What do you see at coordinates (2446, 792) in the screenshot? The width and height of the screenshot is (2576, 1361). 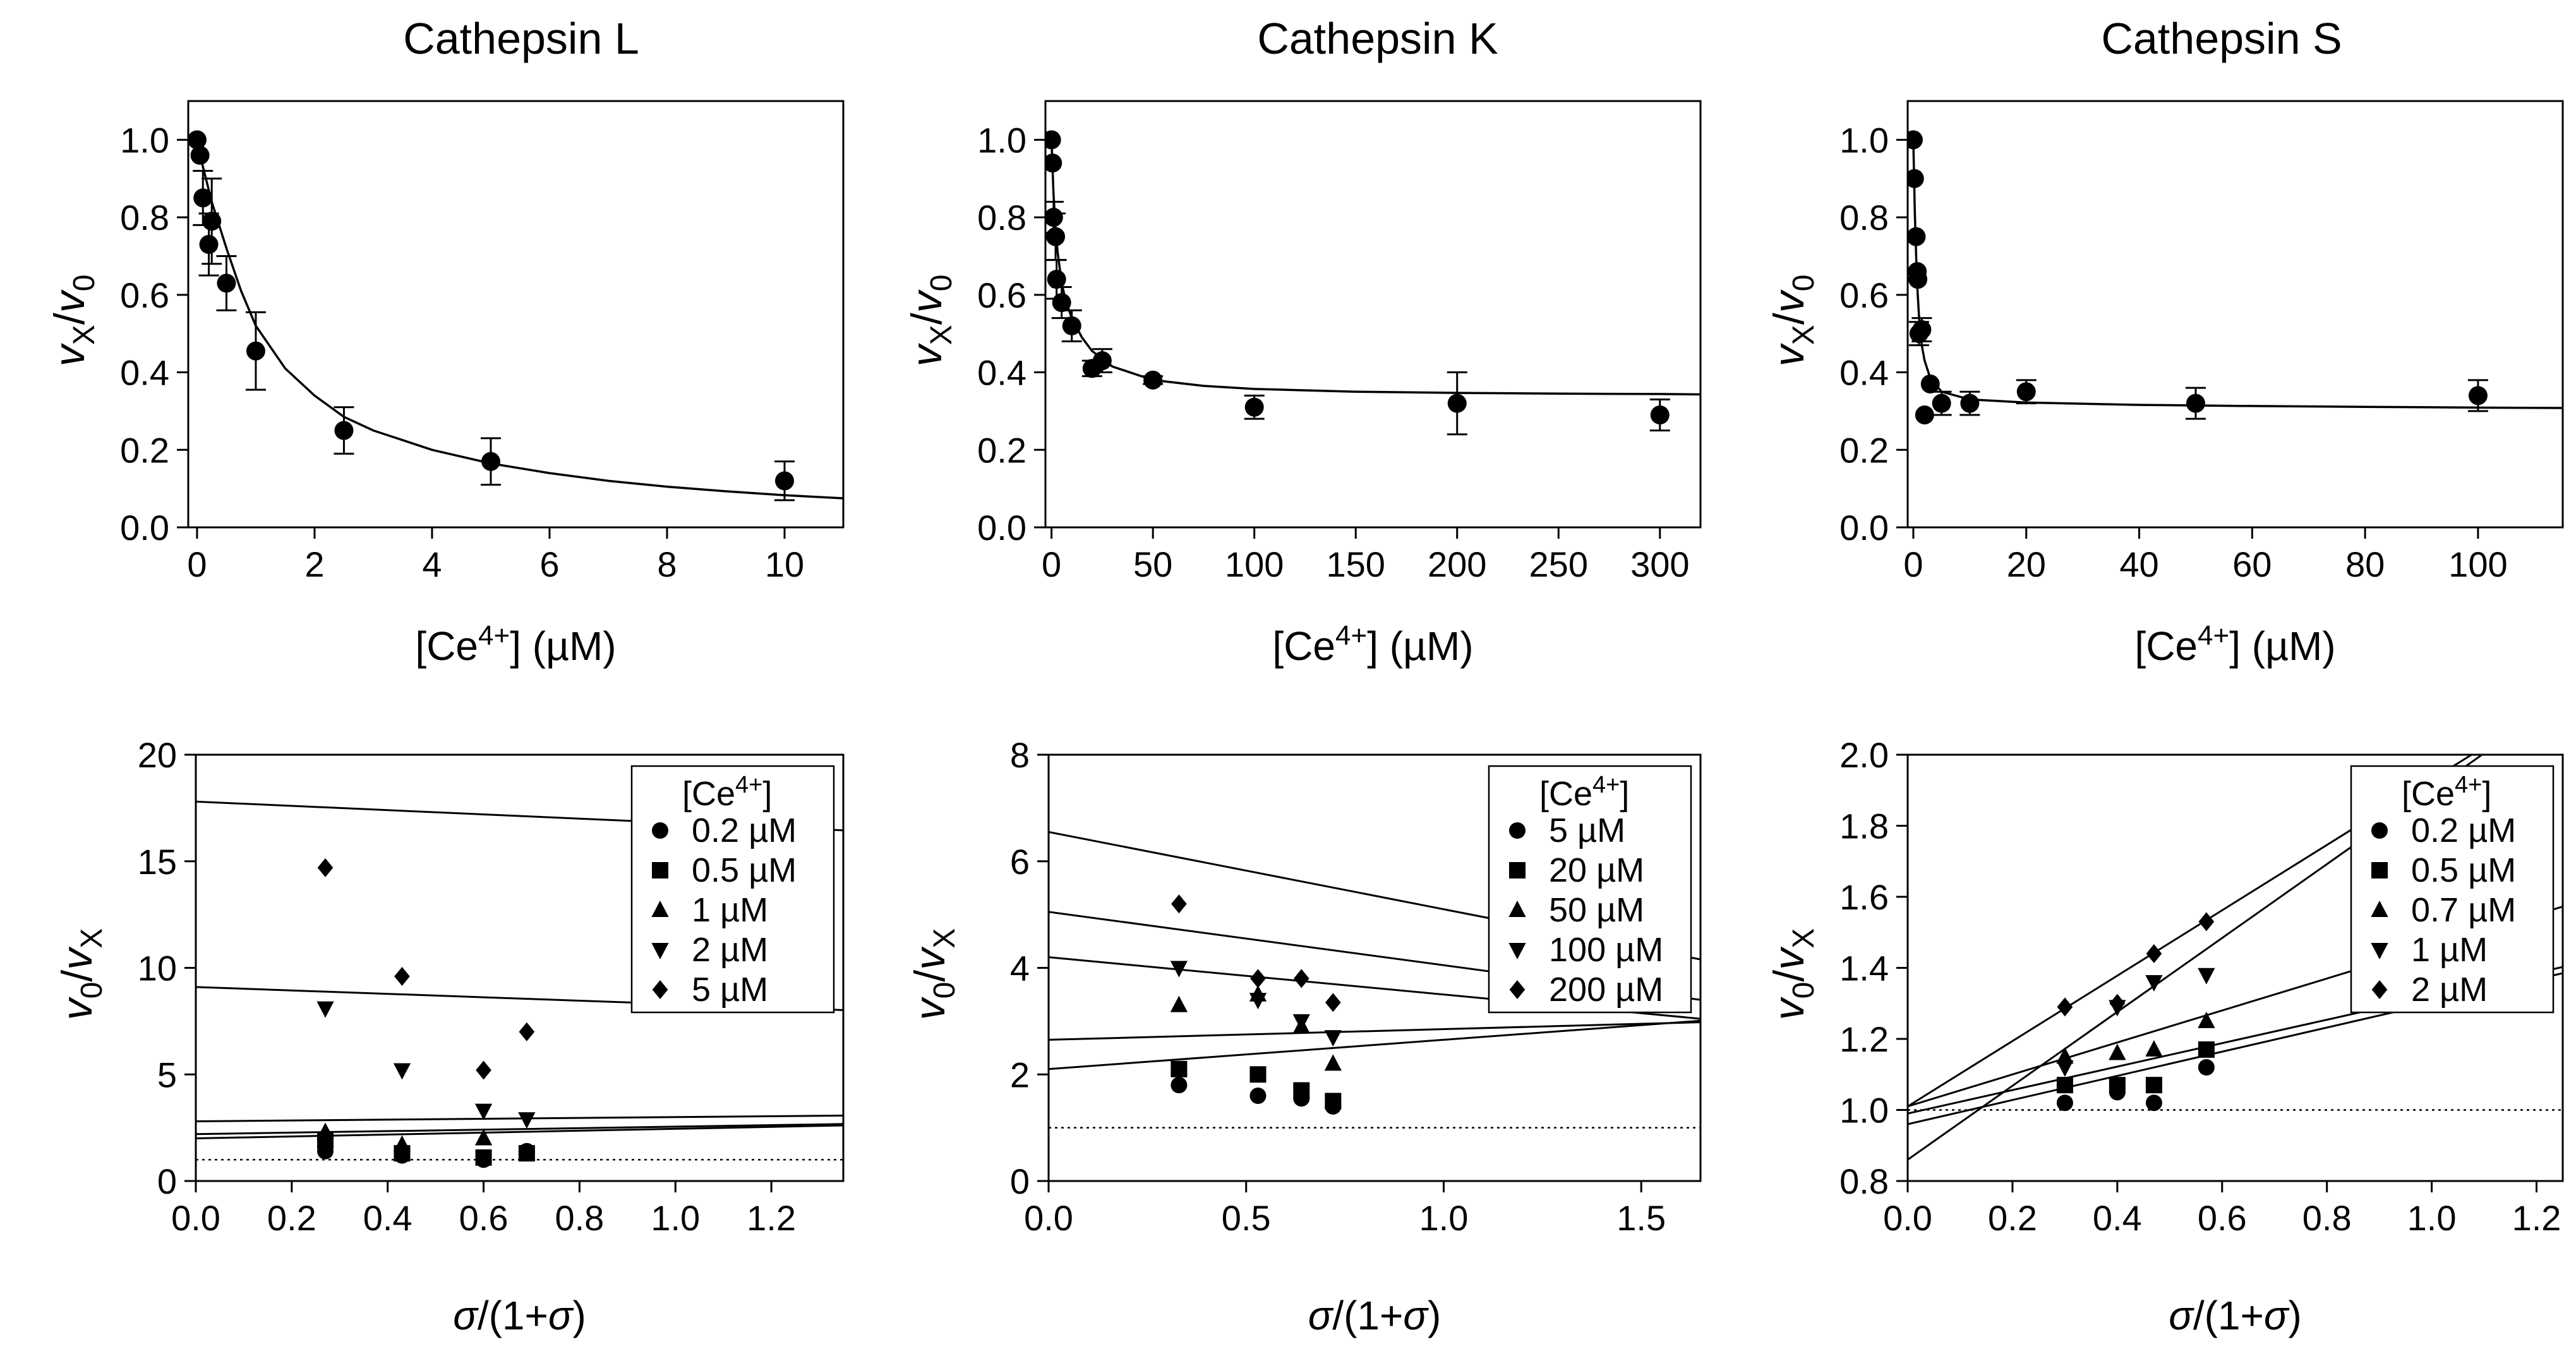 I see `legend-title: [Ce4+]` at bounding box center [2446, 792].